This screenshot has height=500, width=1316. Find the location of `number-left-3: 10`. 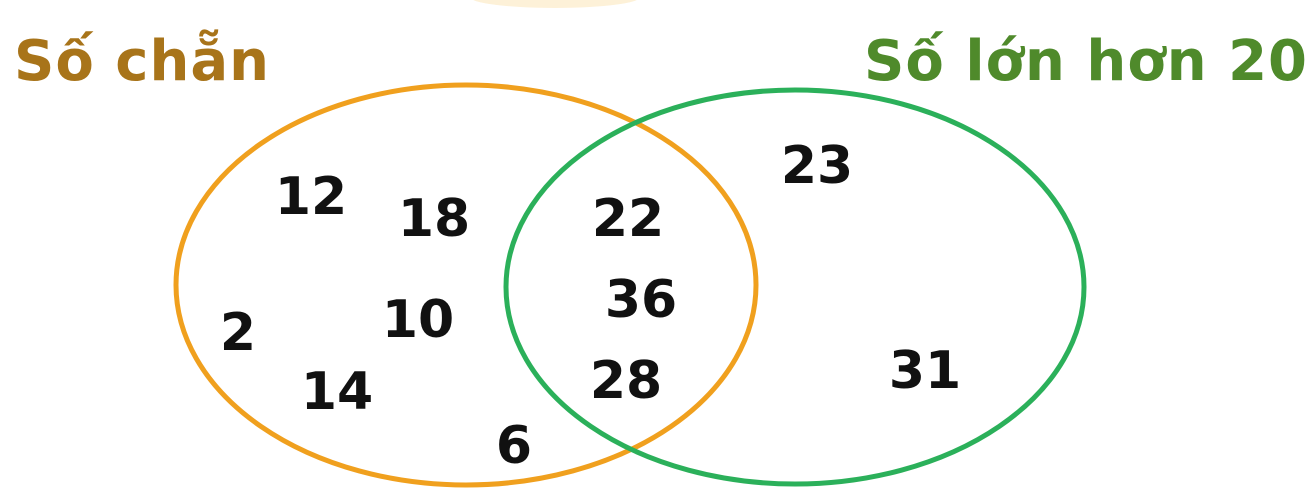

number-left-3: 10 is located at coordinates (418, 320).